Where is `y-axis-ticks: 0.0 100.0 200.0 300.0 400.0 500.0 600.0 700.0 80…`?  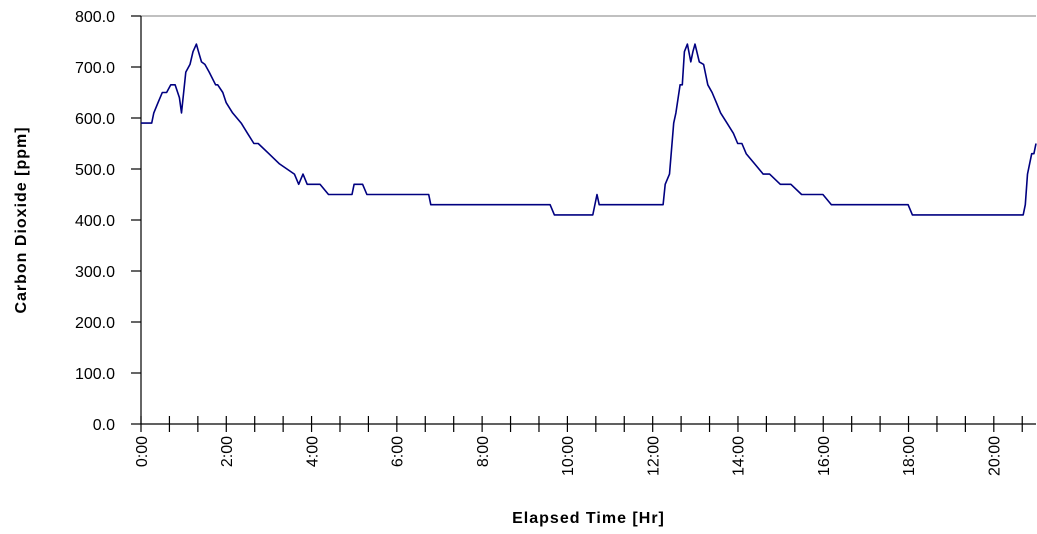
y-axis-ticks: 0.0 100.0 200.0 300.0 400.0 500.0 600.0 700.0 80… is located at coordinates (108, 221).